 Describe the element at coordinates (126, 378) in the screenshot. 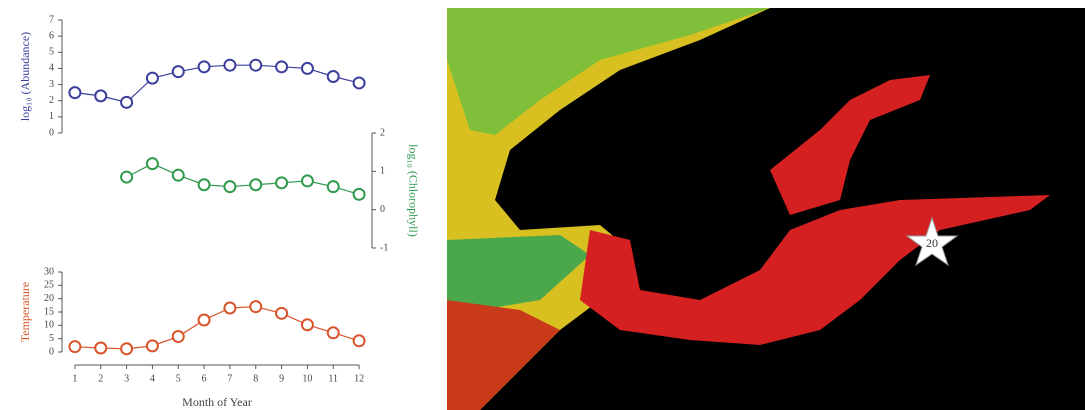

I see `x-tick-label: 3` at that location.